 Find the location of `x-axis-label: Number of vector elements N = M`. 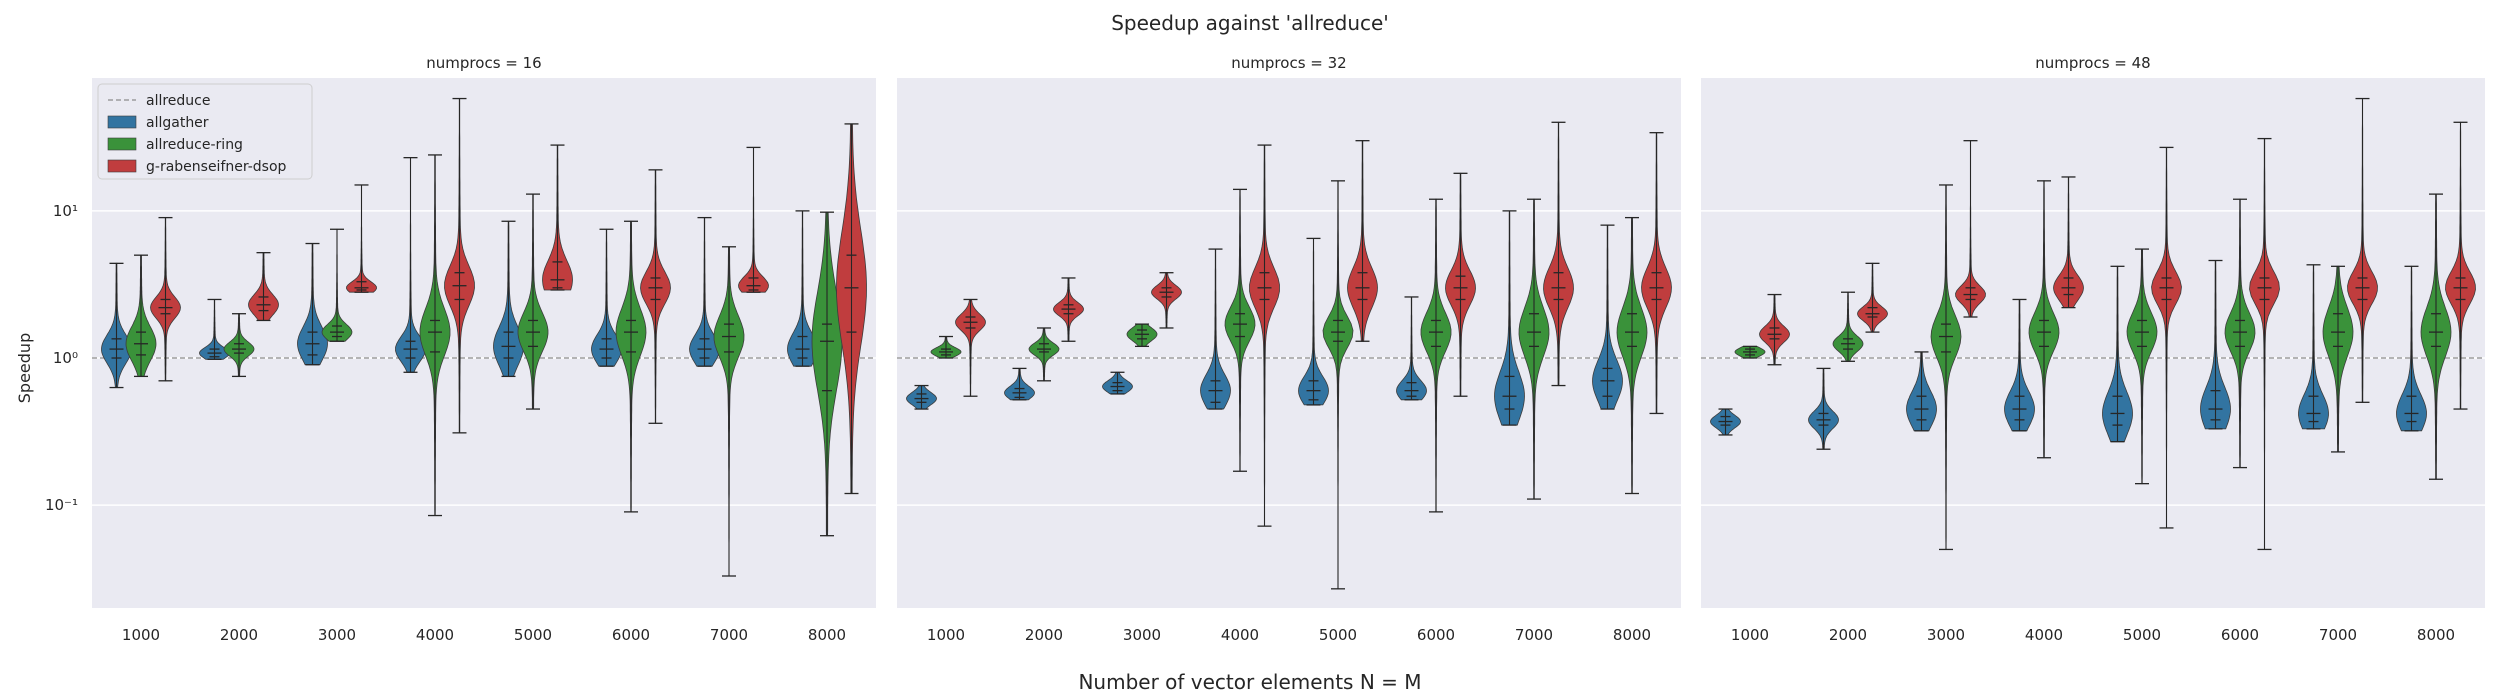

x-axis-label: Number of vector elements N = M is located at coordinates (1249, 682).